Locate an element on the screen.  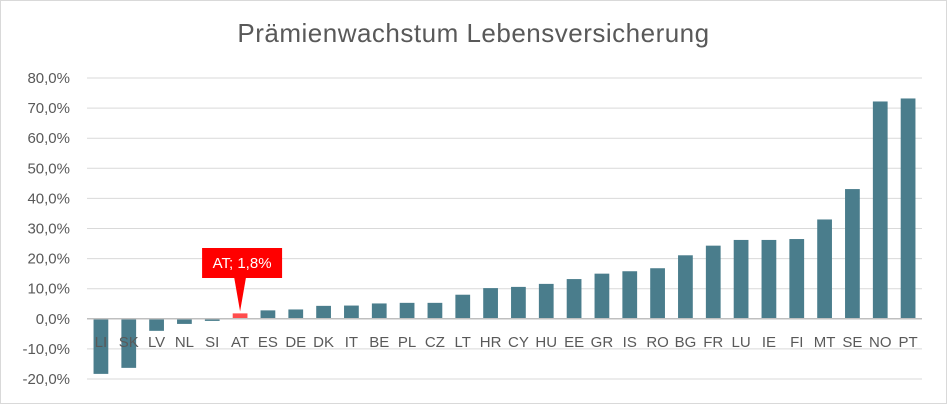
bar-cy is located at coordinates (518, 302).